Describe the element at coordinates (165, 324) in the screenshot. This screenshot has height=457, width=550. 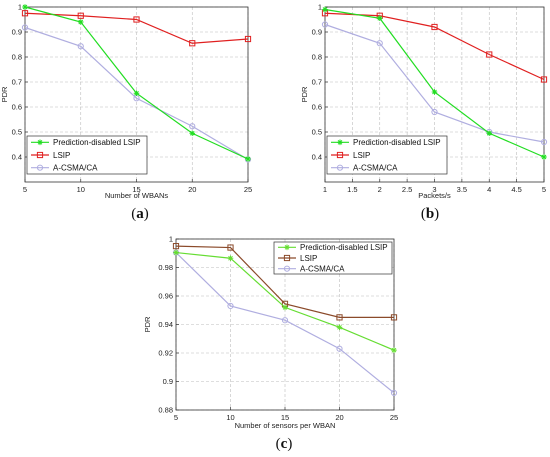
I see `ytick-label-c-3: 0.94` at that location.